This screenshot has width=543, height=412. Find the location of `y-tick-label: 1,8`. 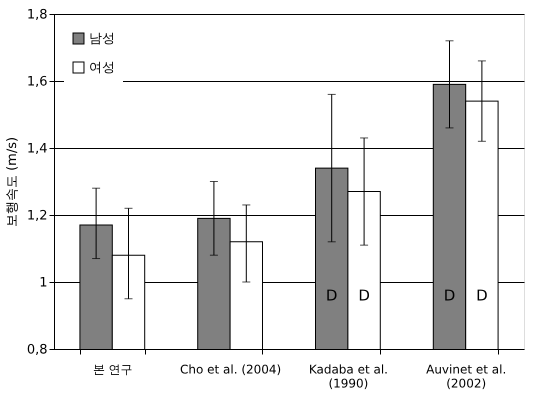

y-tick-label: 1,8 is located at coordinates (37, 15).